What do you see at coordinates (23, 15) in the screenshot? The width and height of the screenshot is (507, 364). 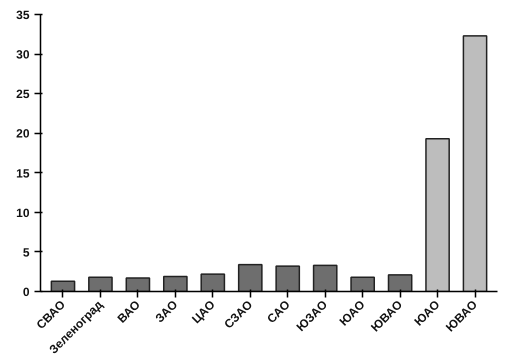 I see `y-tick-label: 35` at bounding box center [23, 15].